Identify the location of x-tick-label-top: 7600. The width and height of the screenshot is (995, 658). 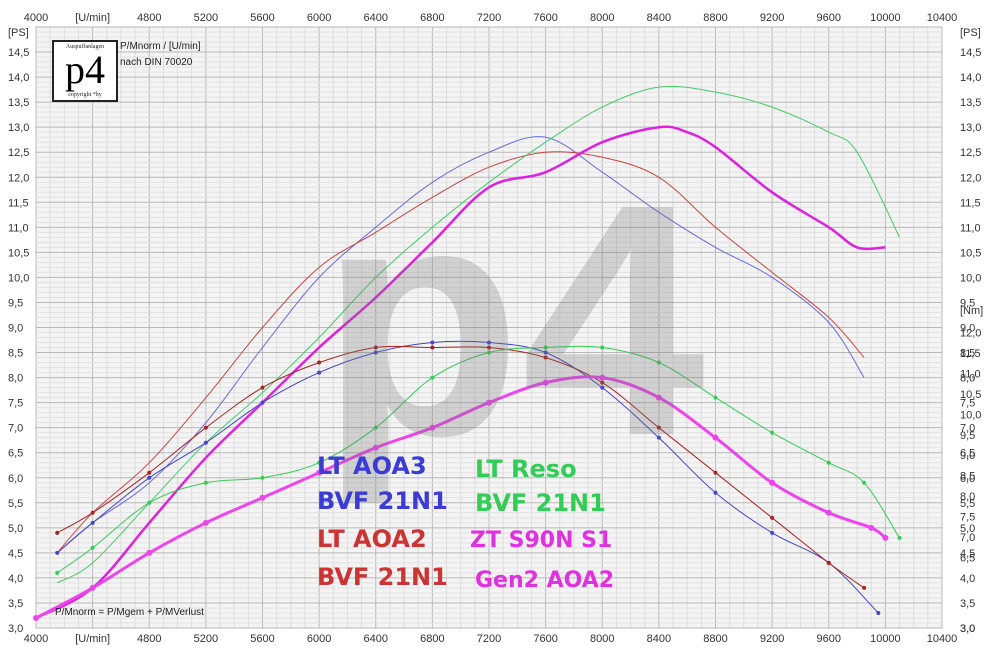
(545, 18).